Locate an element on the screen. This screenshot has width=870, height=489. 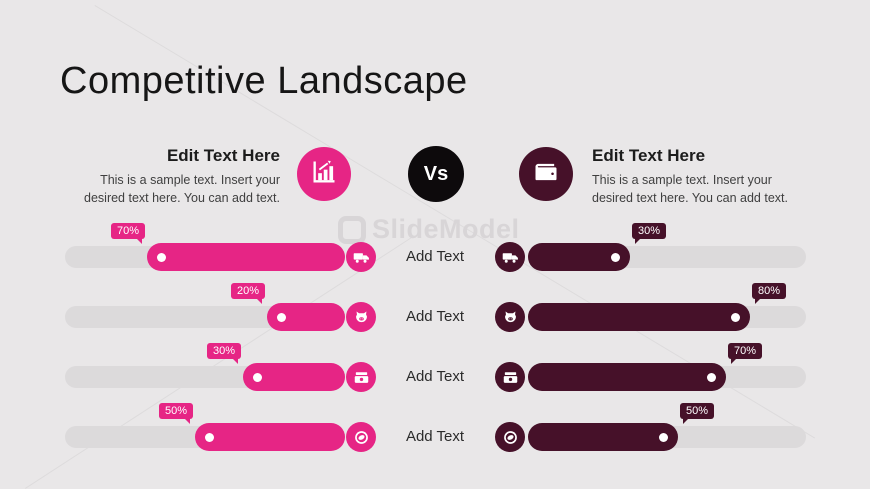
watermark: SlideModel is located at coordinates (429, 229).